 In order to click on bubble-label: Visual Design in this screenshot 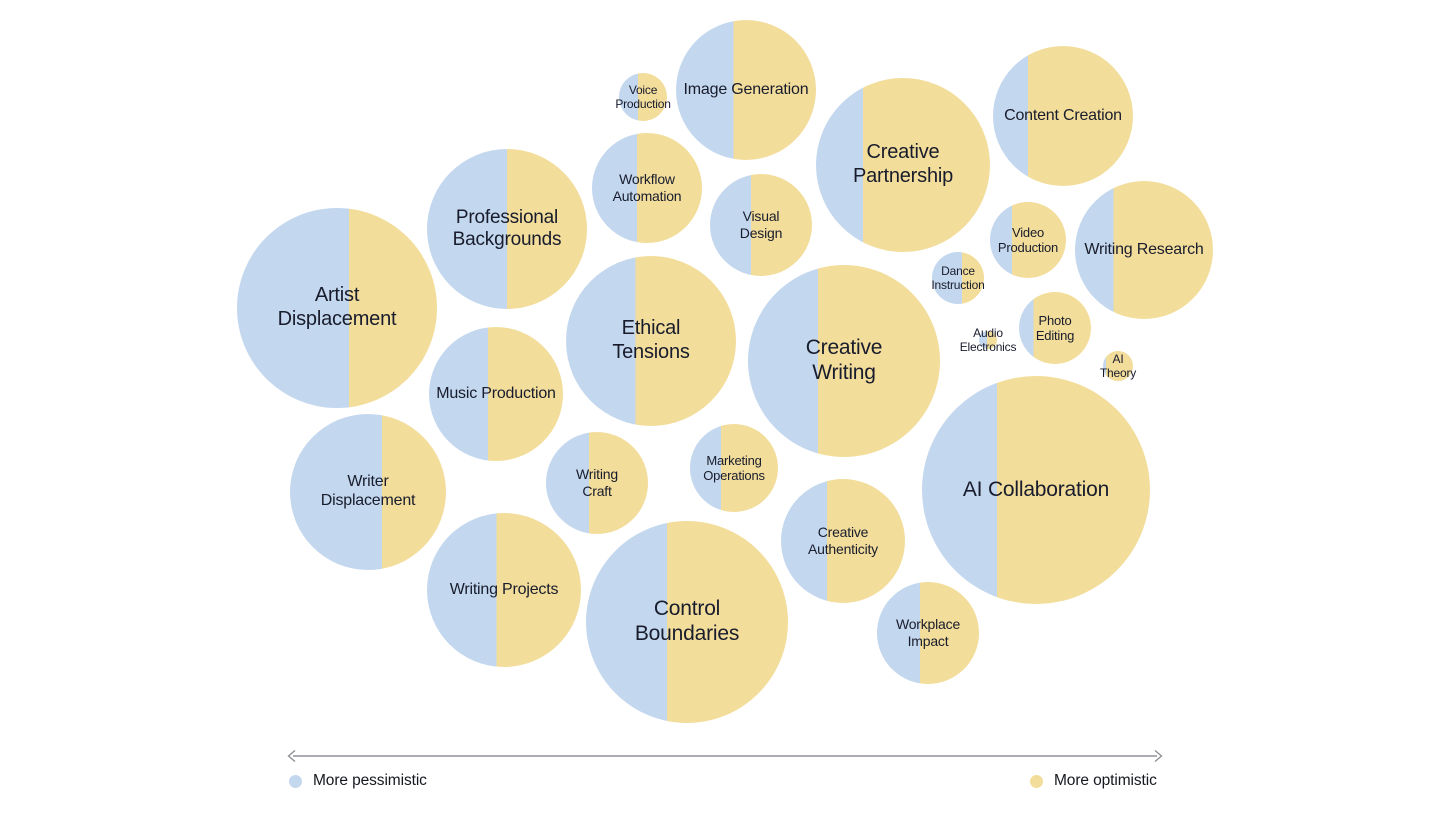, I will do `click(761, 224)`.